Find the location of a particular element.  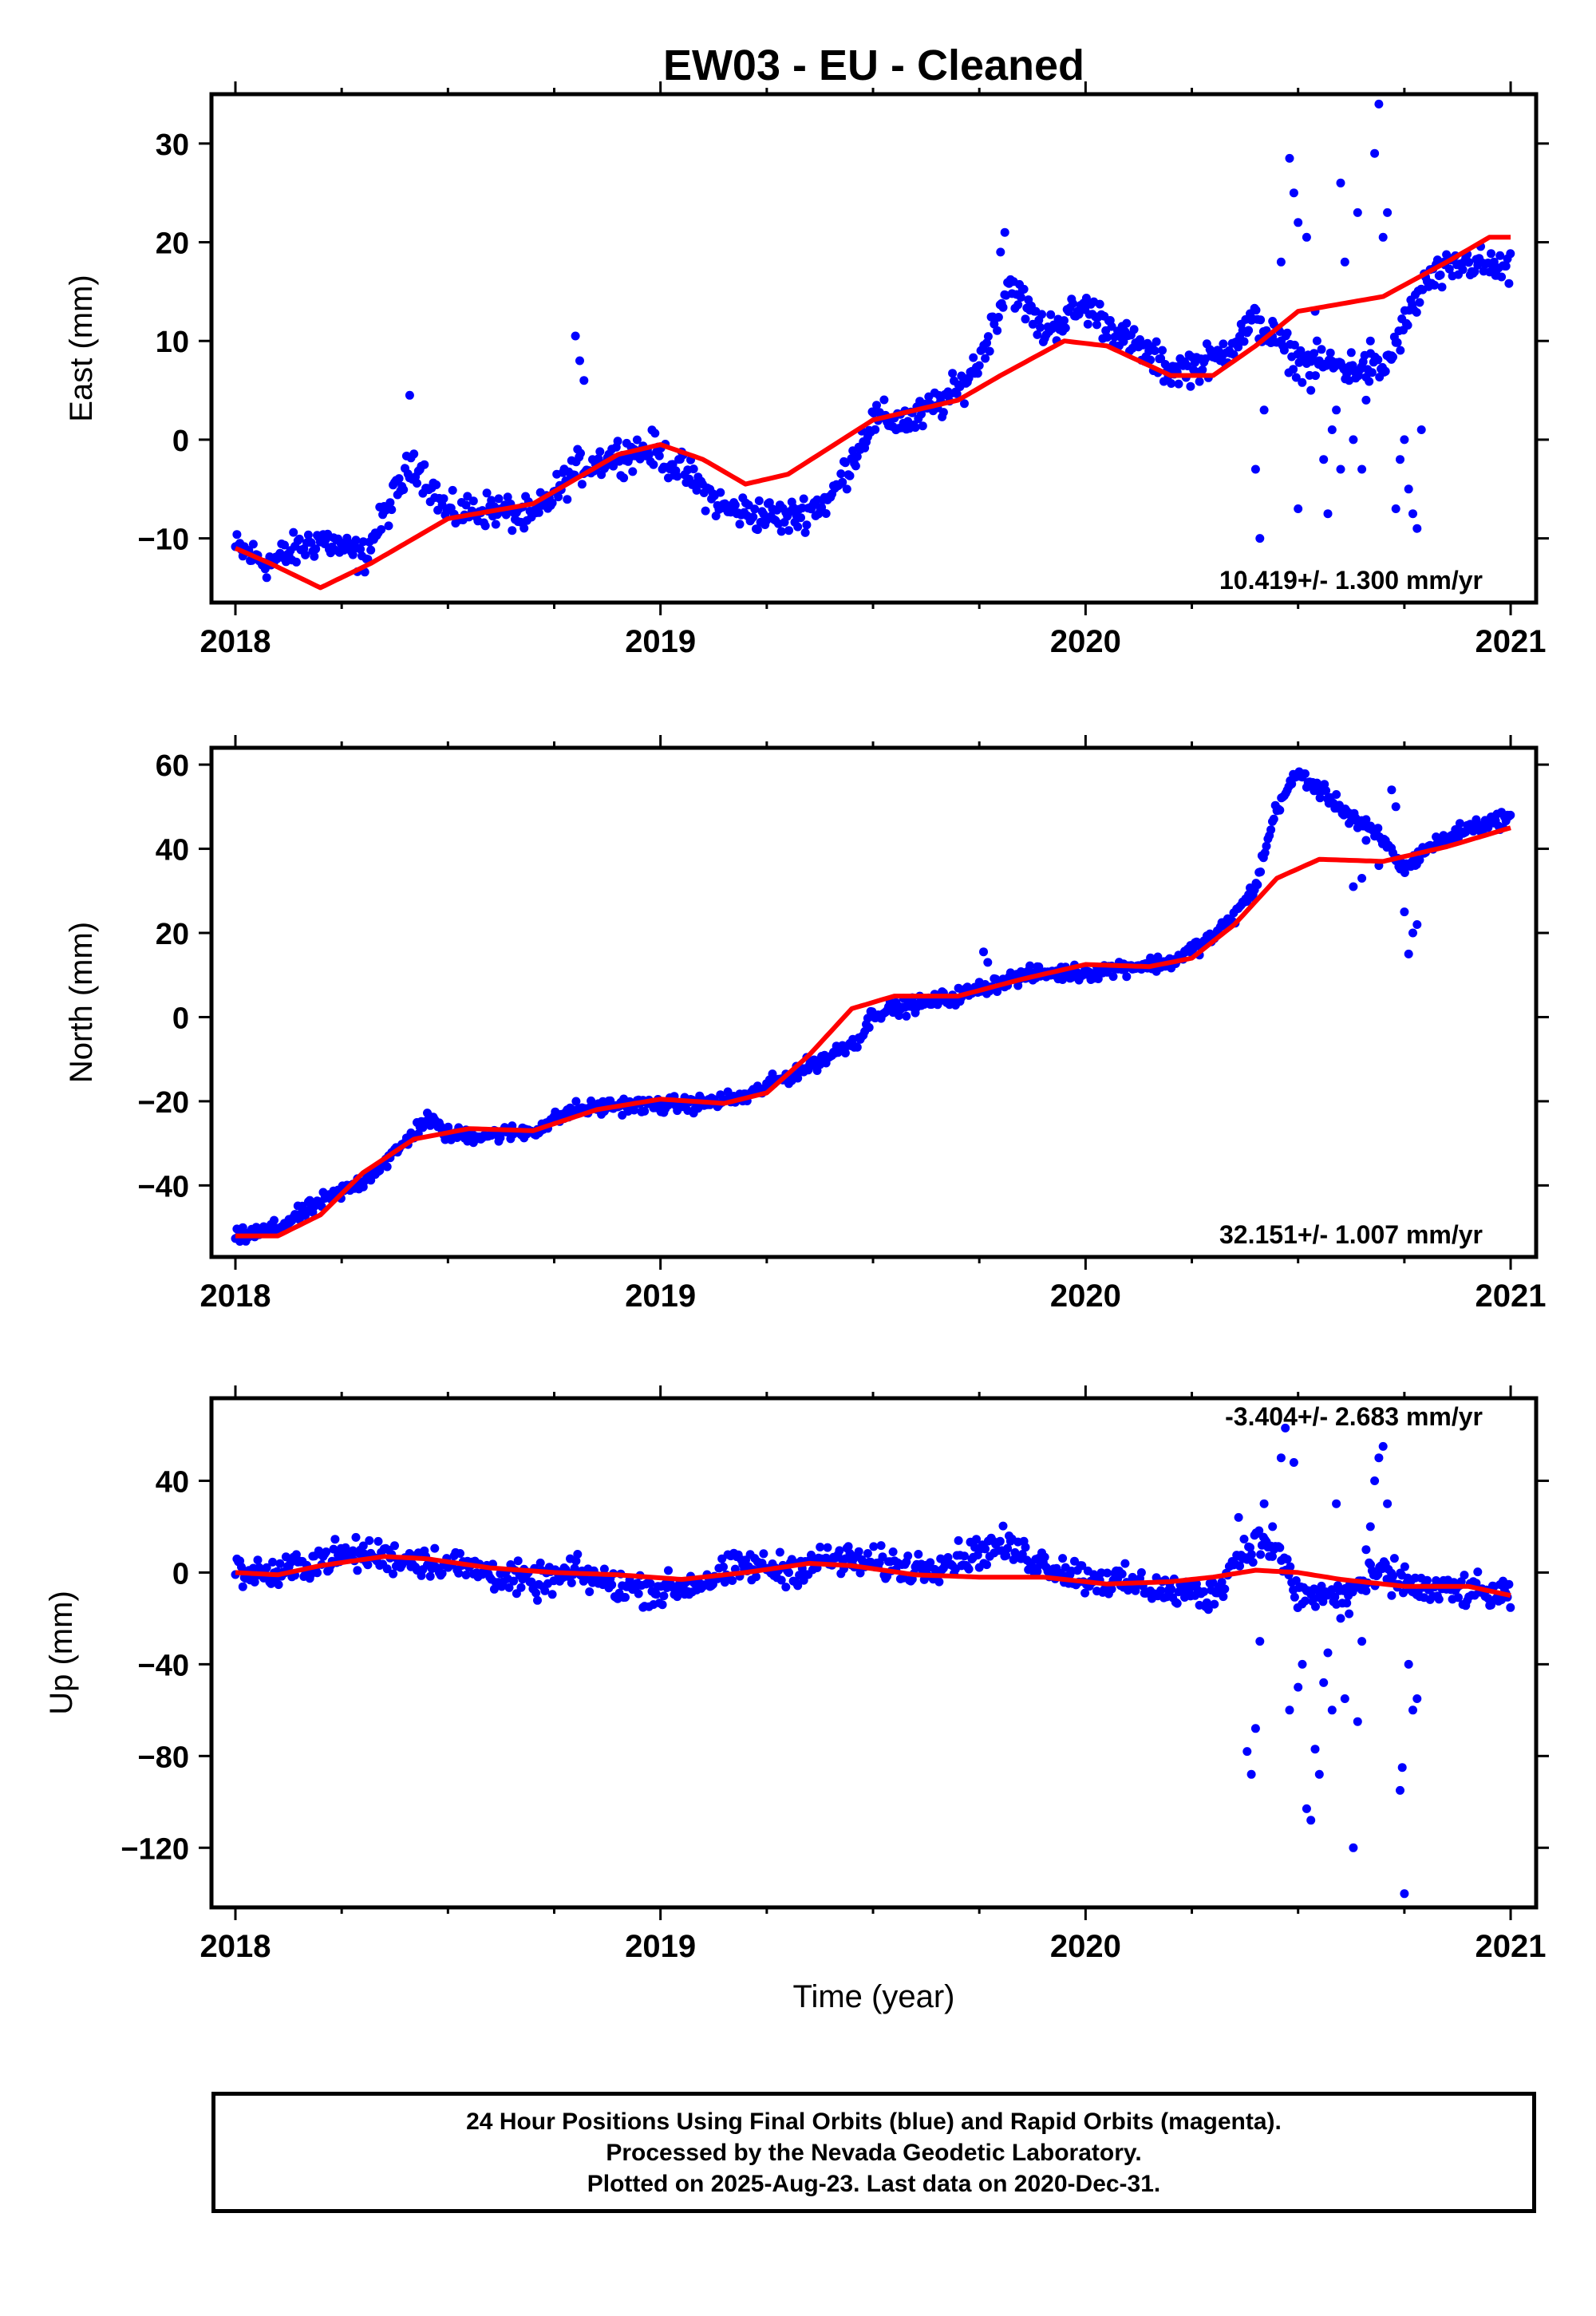

up-rate-label: -3.404+/- 2.683 mm/yr is located at coordinates (1354, 1416).